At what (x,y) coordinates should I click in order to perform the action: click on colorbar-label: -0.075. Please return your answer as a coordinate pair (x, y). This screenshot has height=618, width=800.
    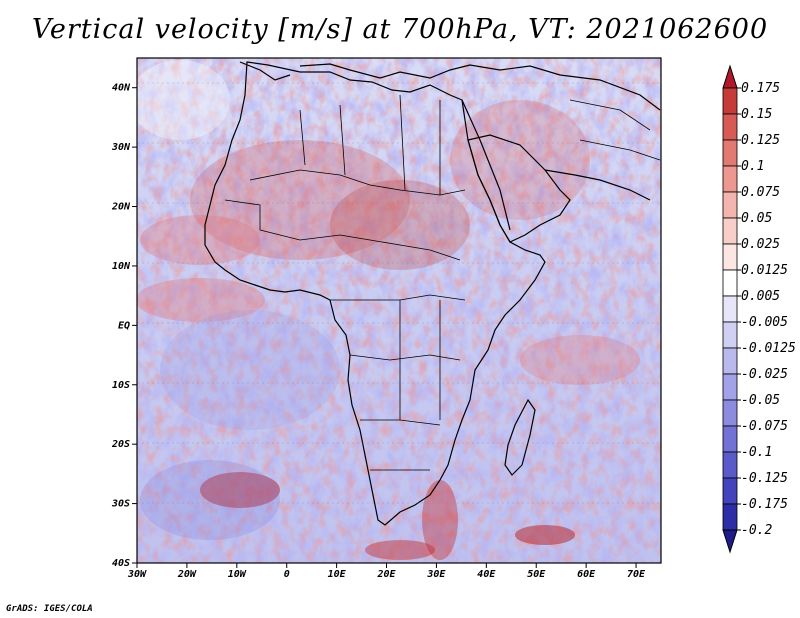
    Looking at the image, I should click on (764, 426).